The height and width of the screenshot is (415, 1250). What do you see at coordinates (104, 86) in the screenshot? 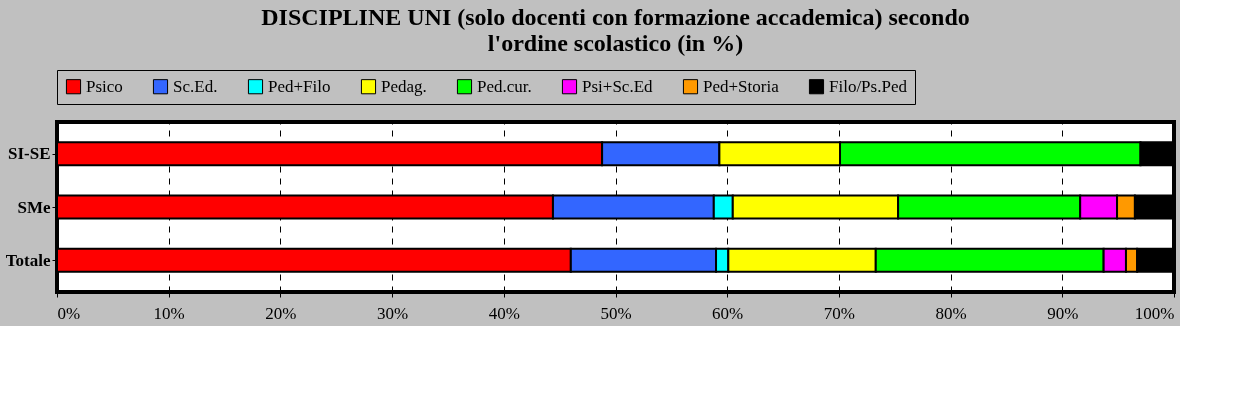
I see `legend-label: Psico` at bounding box center [104, 86].